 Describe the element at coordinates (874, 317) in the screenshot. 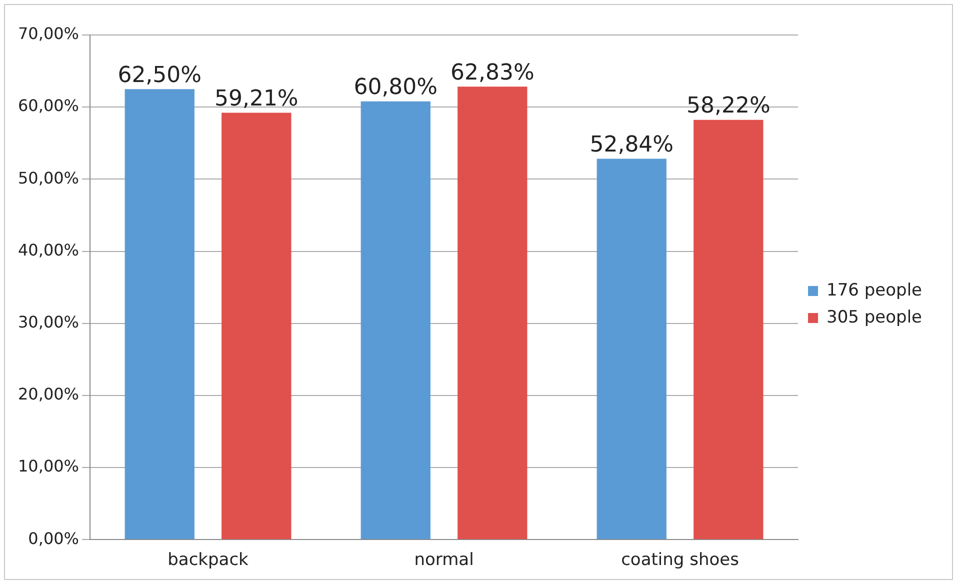

I see `legend-label: 305 people` at that location.